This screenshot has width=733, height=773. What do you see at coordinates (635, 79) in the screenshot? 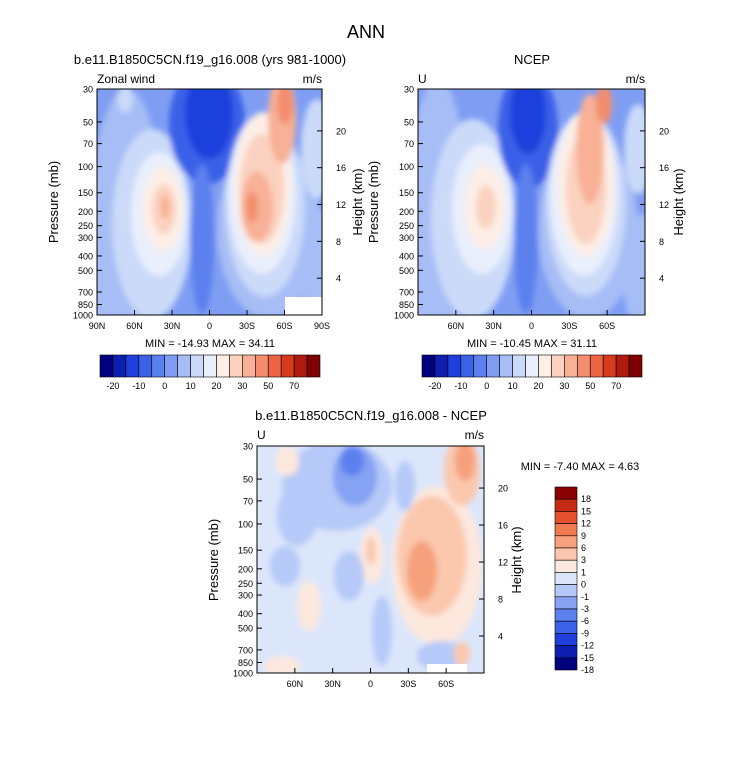
I see `panel-obs-units: m/s` at bounding box center [635, 79].